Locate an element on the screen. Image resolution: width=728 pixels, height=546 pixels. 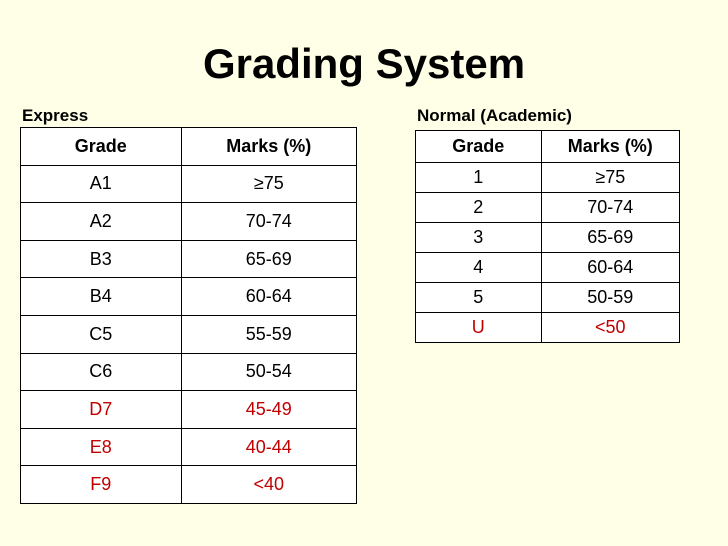
grade-cell: C6 is located at coordinates (101, 372).